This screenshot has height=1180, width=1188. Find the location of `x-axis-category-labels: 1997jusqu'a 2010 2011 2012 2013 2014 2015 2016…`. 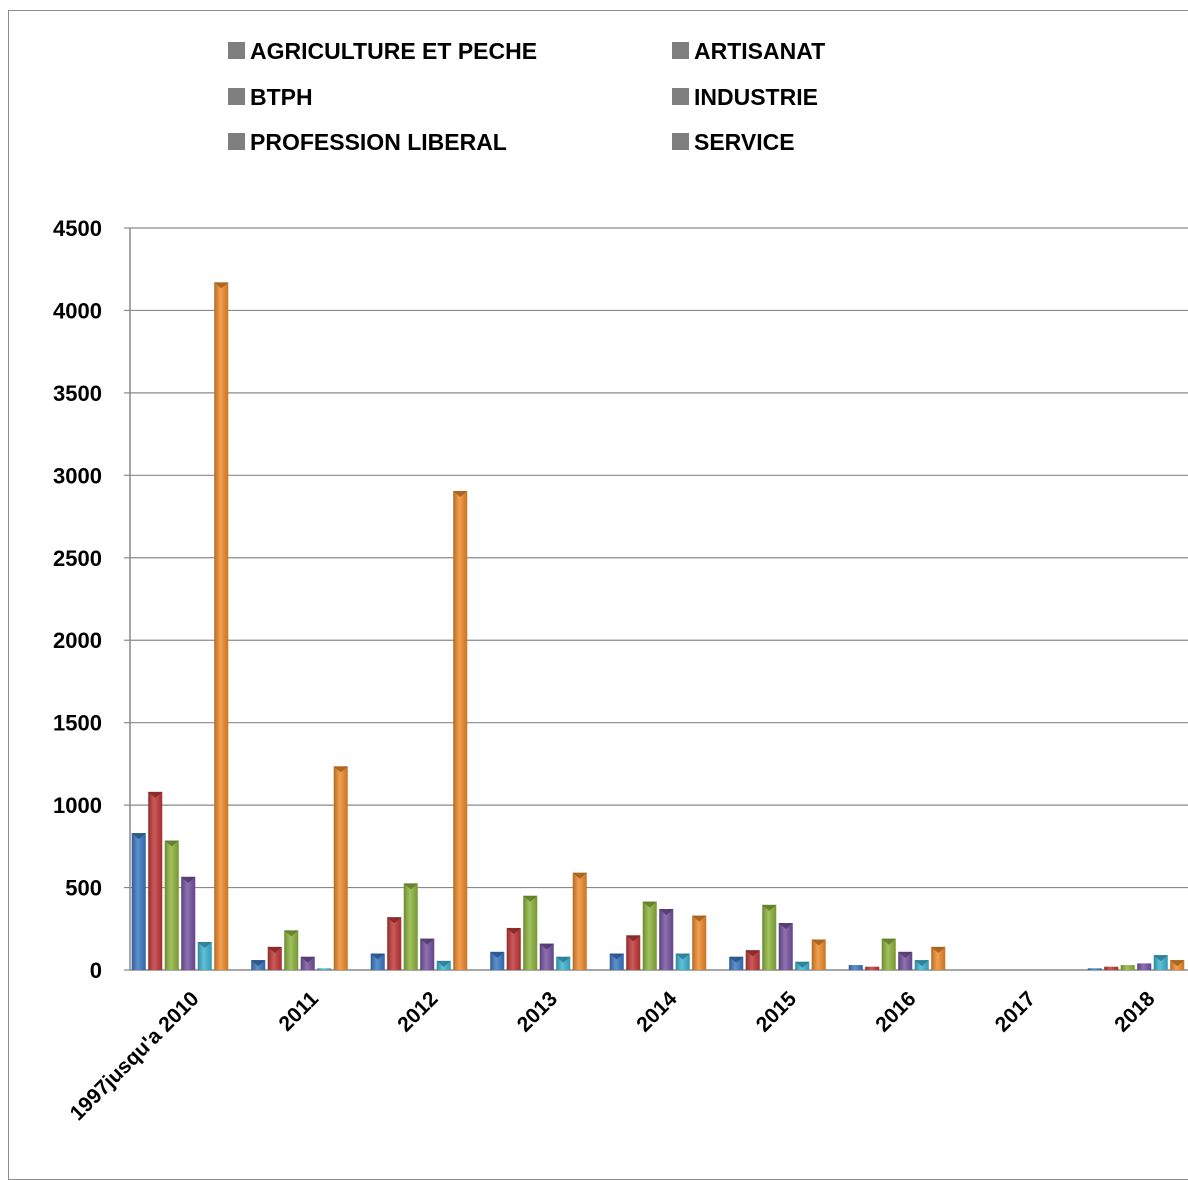

x-axis-category-labels: 1997jusqu'a 2010 2011 2012 2013 2014 2015 2016… is located at coordinates (613, 1056).